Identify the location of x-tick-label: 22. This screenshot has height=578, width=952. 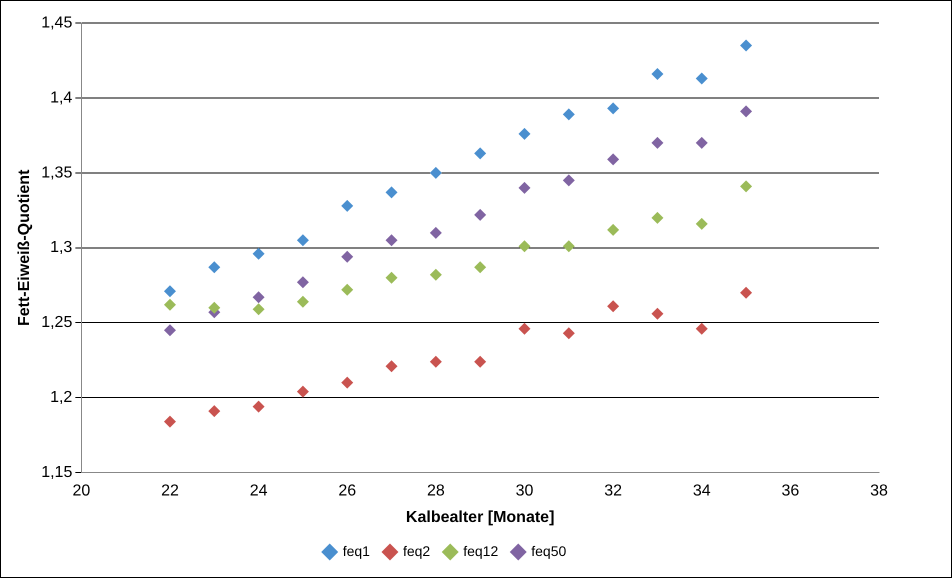
(170, 491).